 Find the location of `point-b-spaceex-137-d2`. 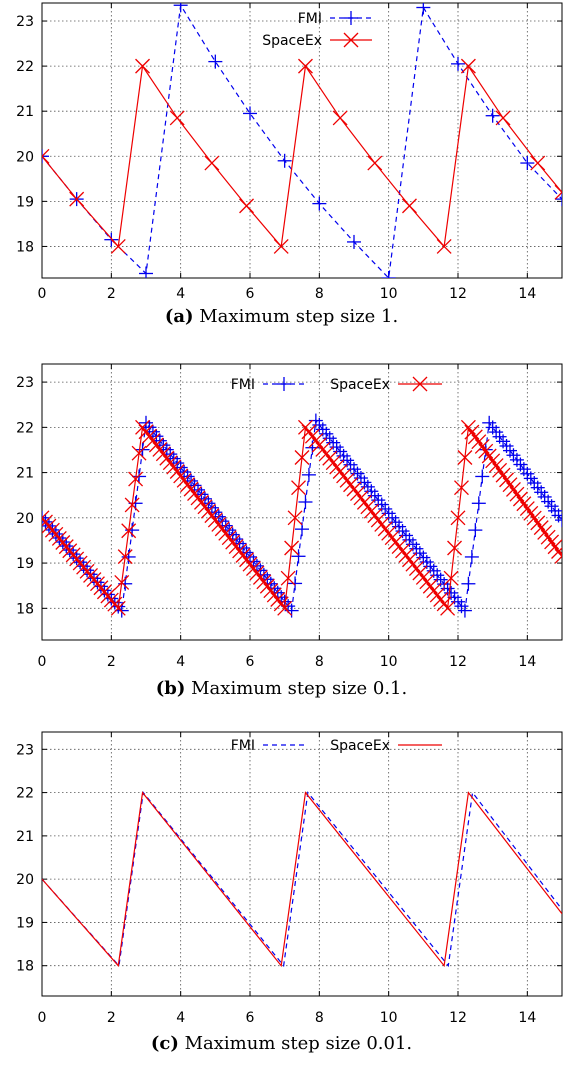

point-b-spaceex-137-d2 is located at coordinates (517, 494).